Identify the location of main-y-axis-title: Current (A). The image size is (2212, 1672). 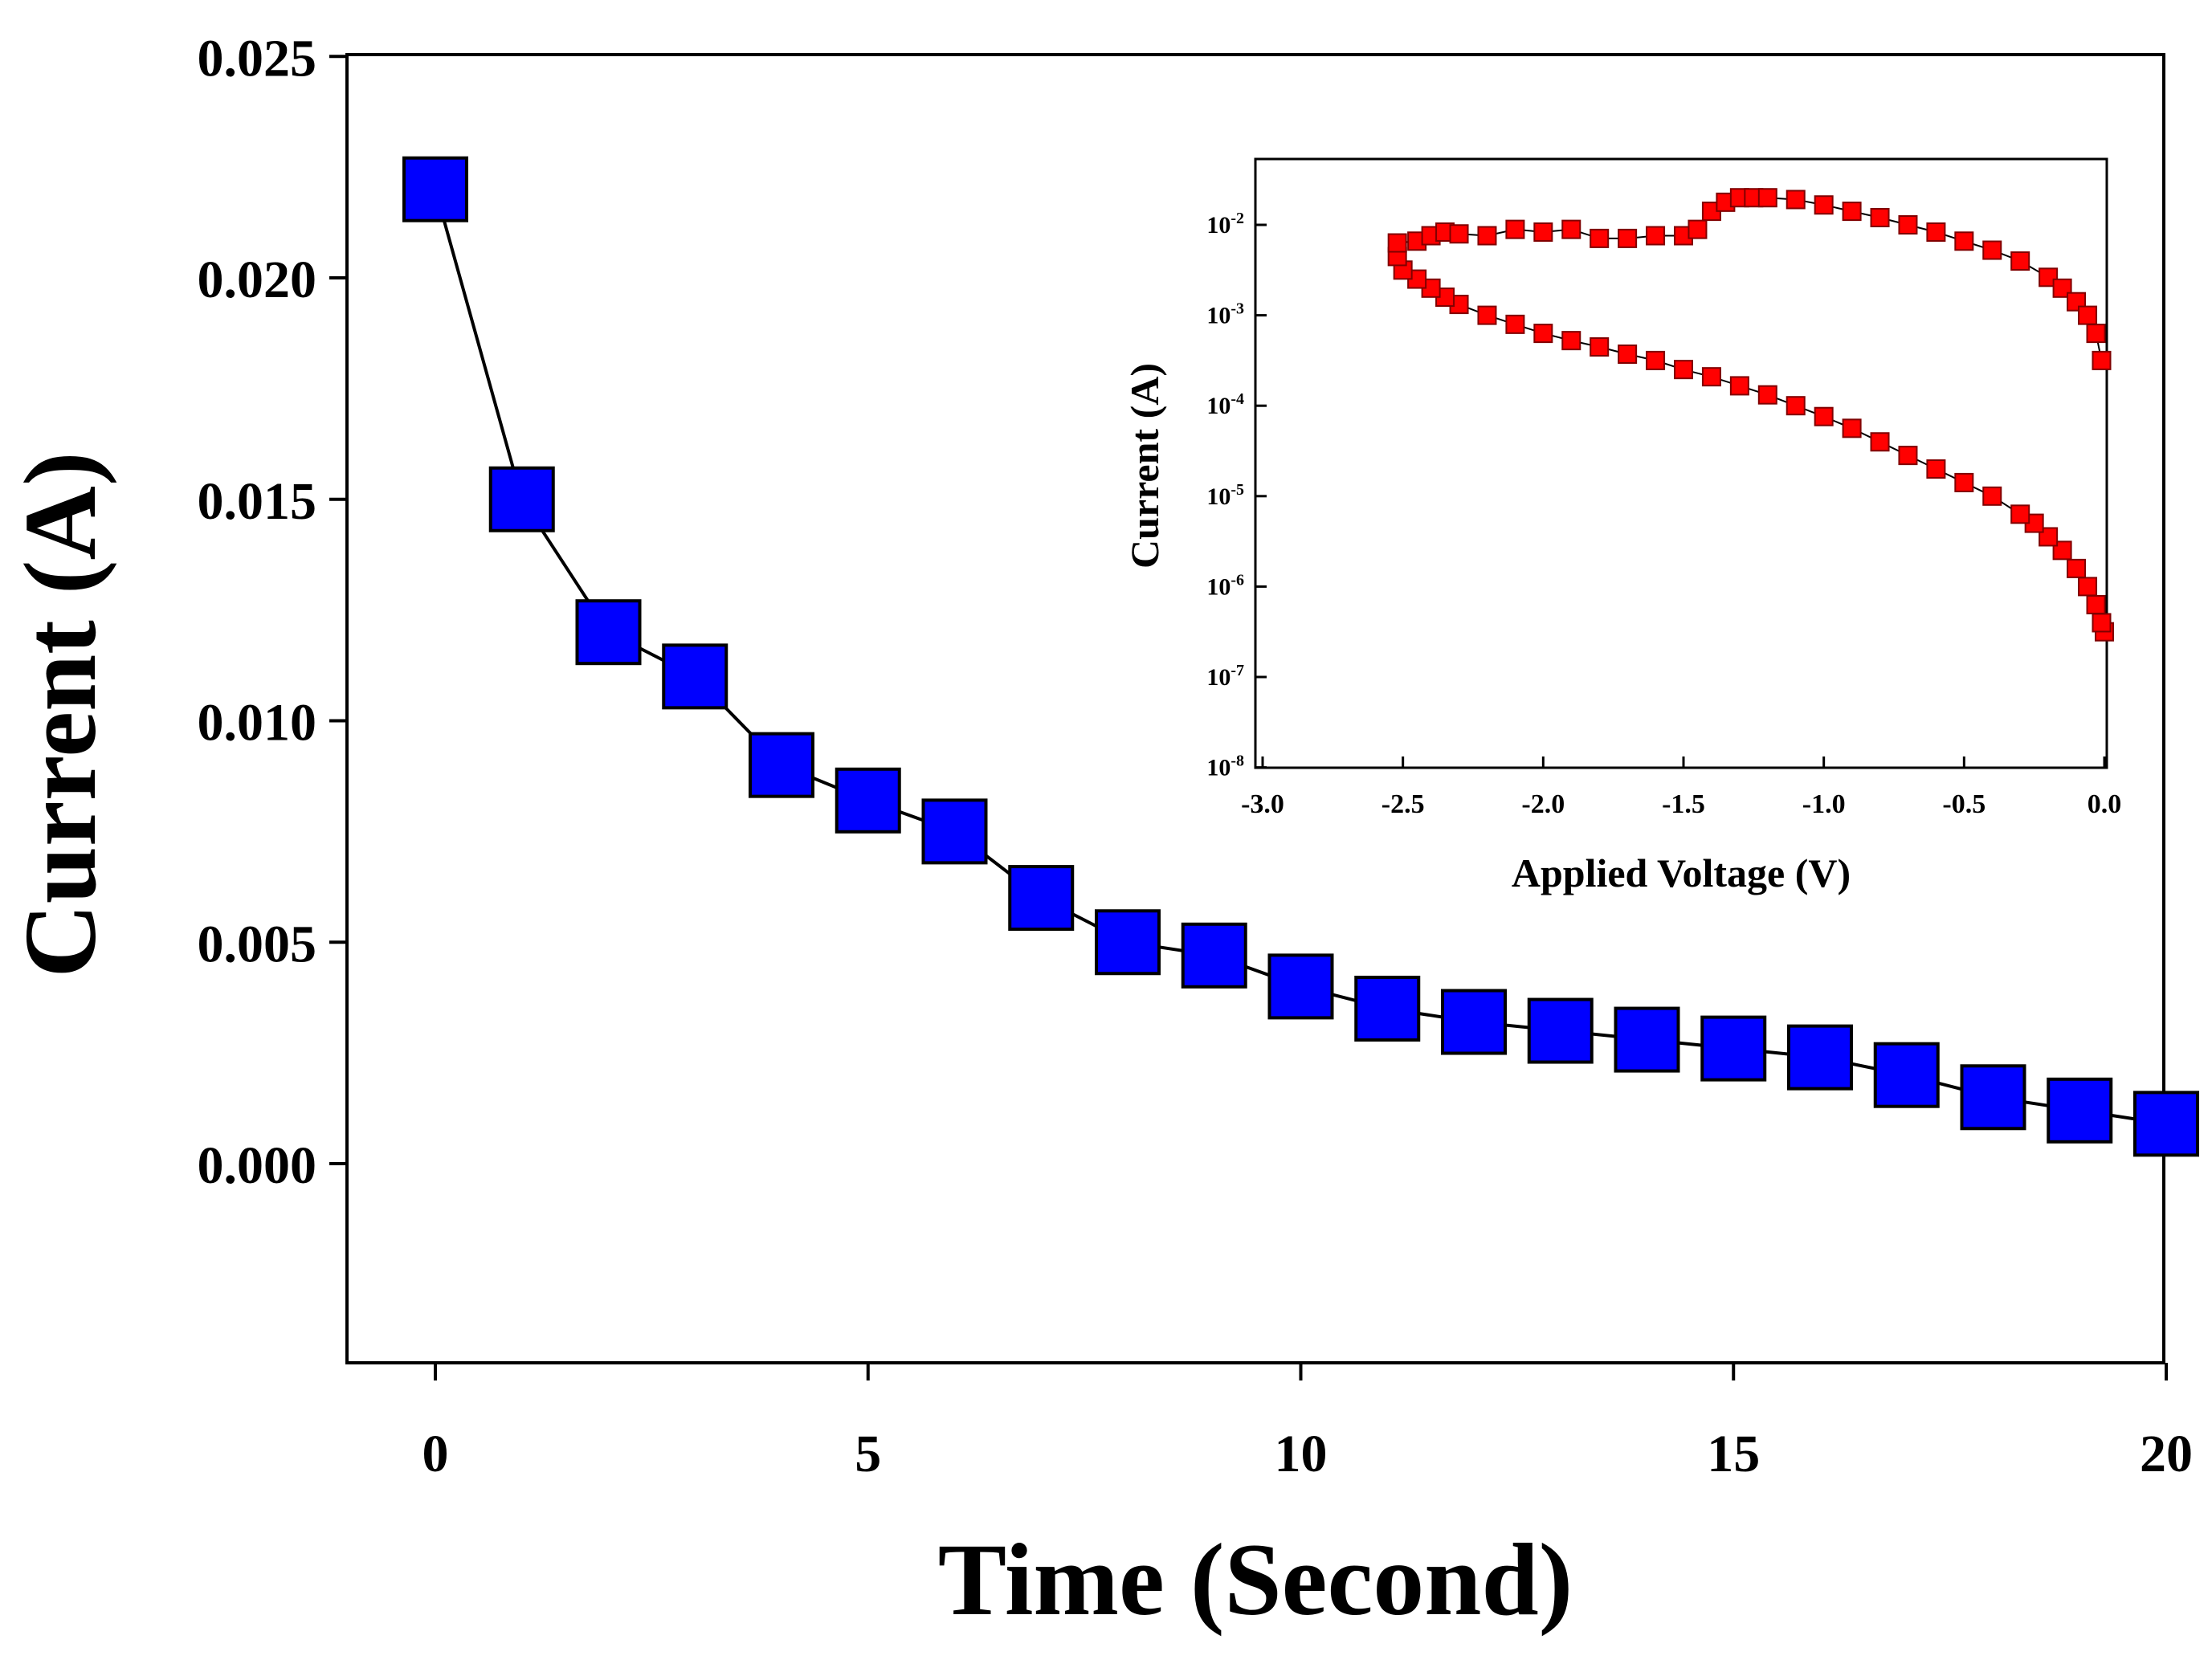
(60, 714).